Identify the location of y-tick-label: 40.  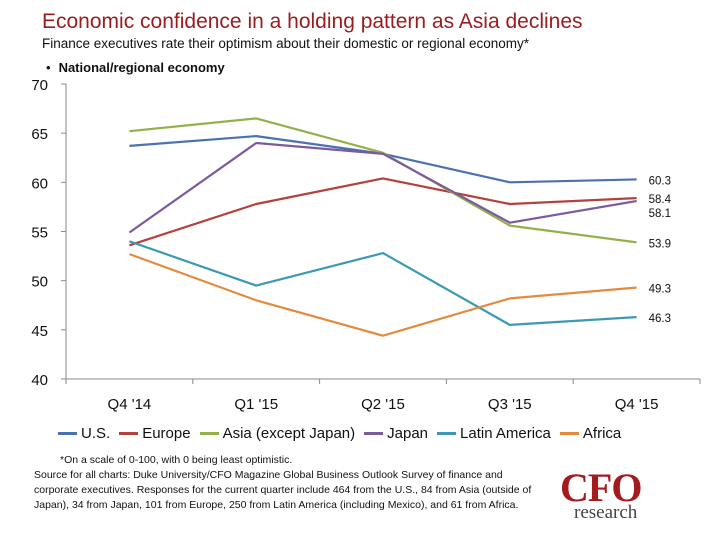
(39, 380).